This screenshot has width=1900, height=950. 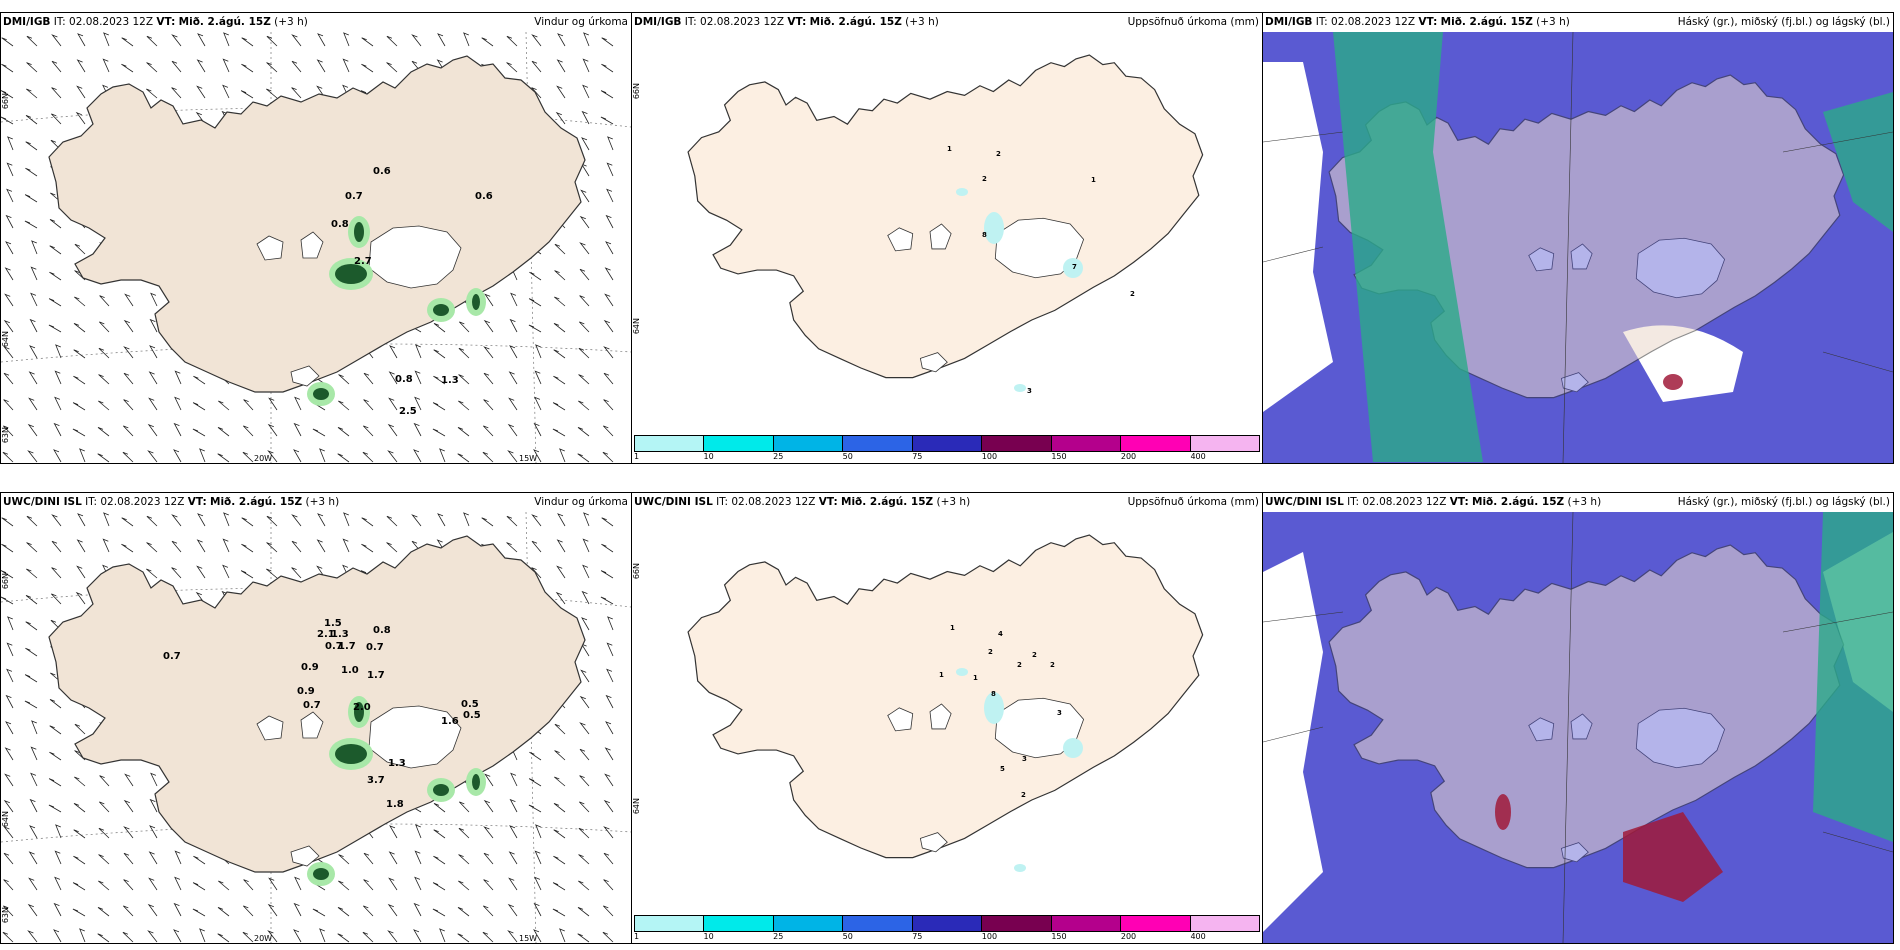 What do you see at coordinates (450, 380) in the screenshot?
I see `precip-value-label: 1.3` at bounding box center [450, 380].